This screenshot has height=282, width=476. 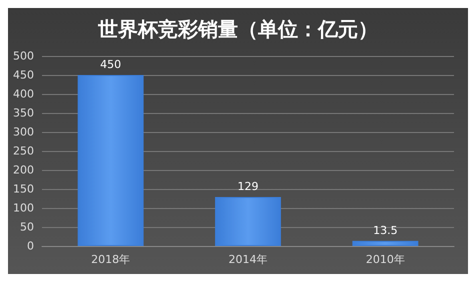 What do you see at coordinates (23, 94) in the screenshot?
I see `y-tick-label: 400` at bounding box center [23, 94].